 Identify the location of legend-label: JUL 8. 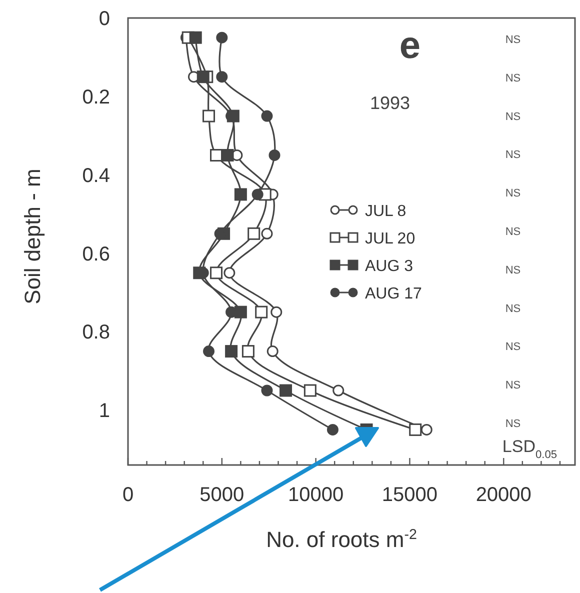
(385, 211).